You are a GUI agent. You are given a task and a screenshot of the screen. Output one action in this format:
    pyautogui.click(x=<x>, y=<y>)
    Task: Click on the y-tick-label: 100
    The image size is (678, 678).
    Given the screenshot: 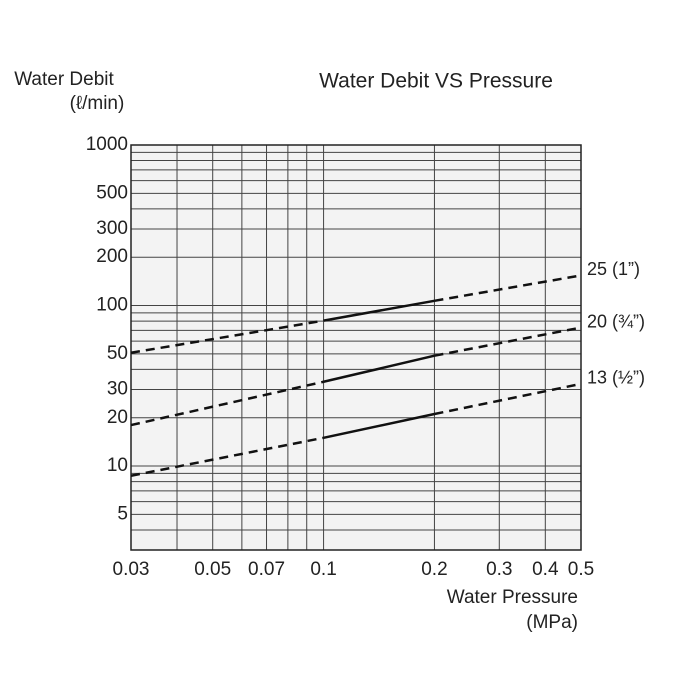 What is the action you would take?
    pyautogui.click(x=112, y=305)
    